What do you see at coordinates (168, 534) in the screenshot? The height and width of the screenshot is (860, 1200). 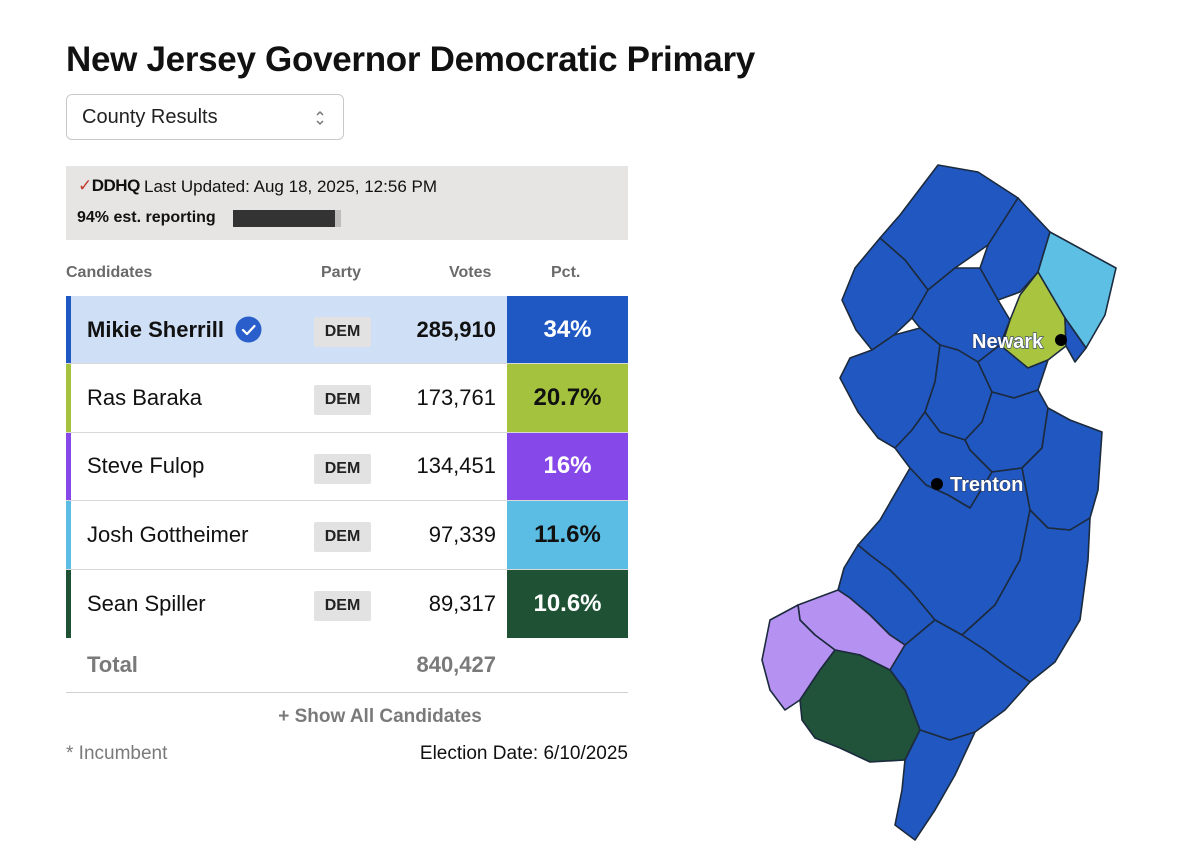 I see `candidate-name: Josh Gottheimer` at bounding box center [168, 534].